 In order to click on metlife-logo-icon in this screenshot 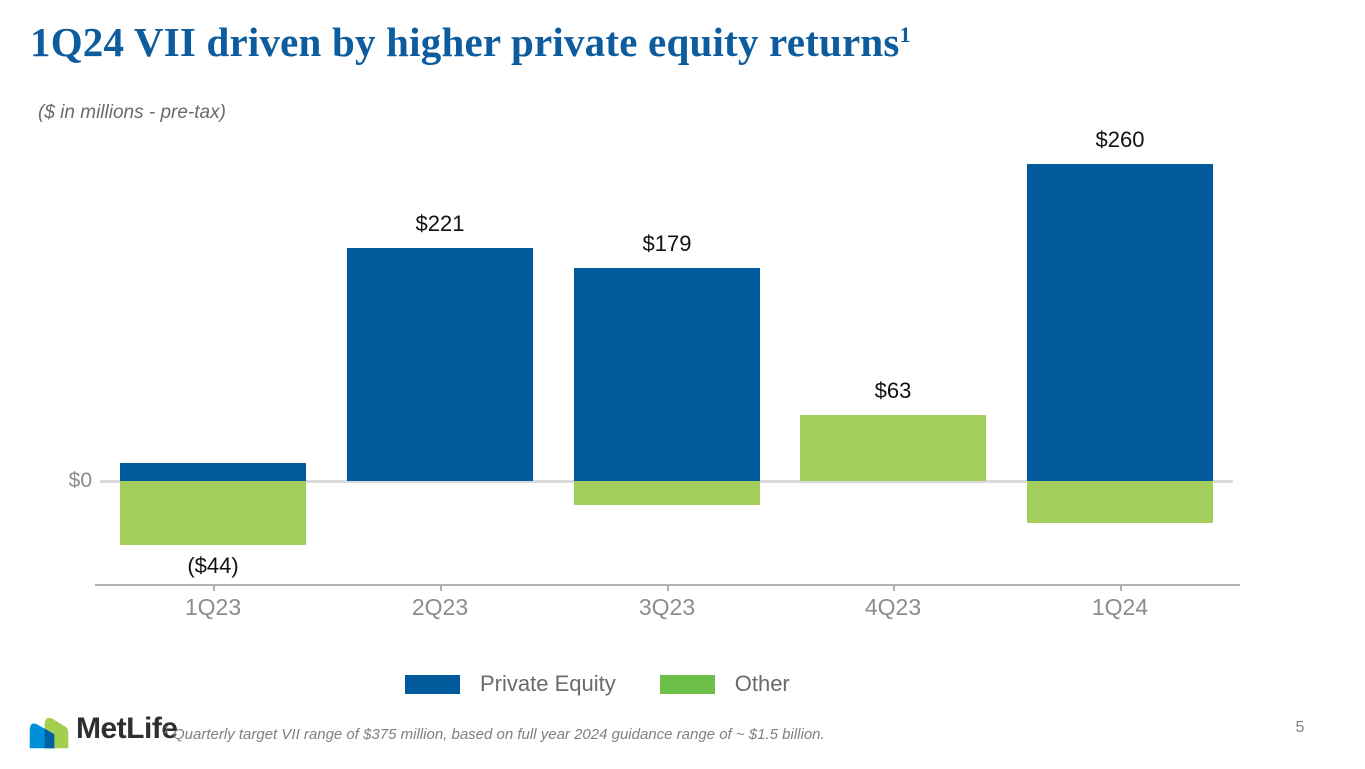, I will do `click(49, 733)`.